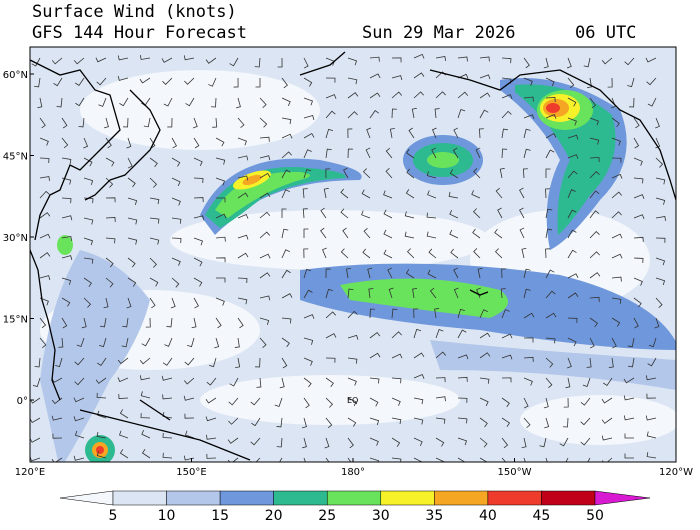 The image size is (700, 530). Describe the element at coordinates (220, 516) in the screenshot. I see `colorbar-label: 15` at that location.